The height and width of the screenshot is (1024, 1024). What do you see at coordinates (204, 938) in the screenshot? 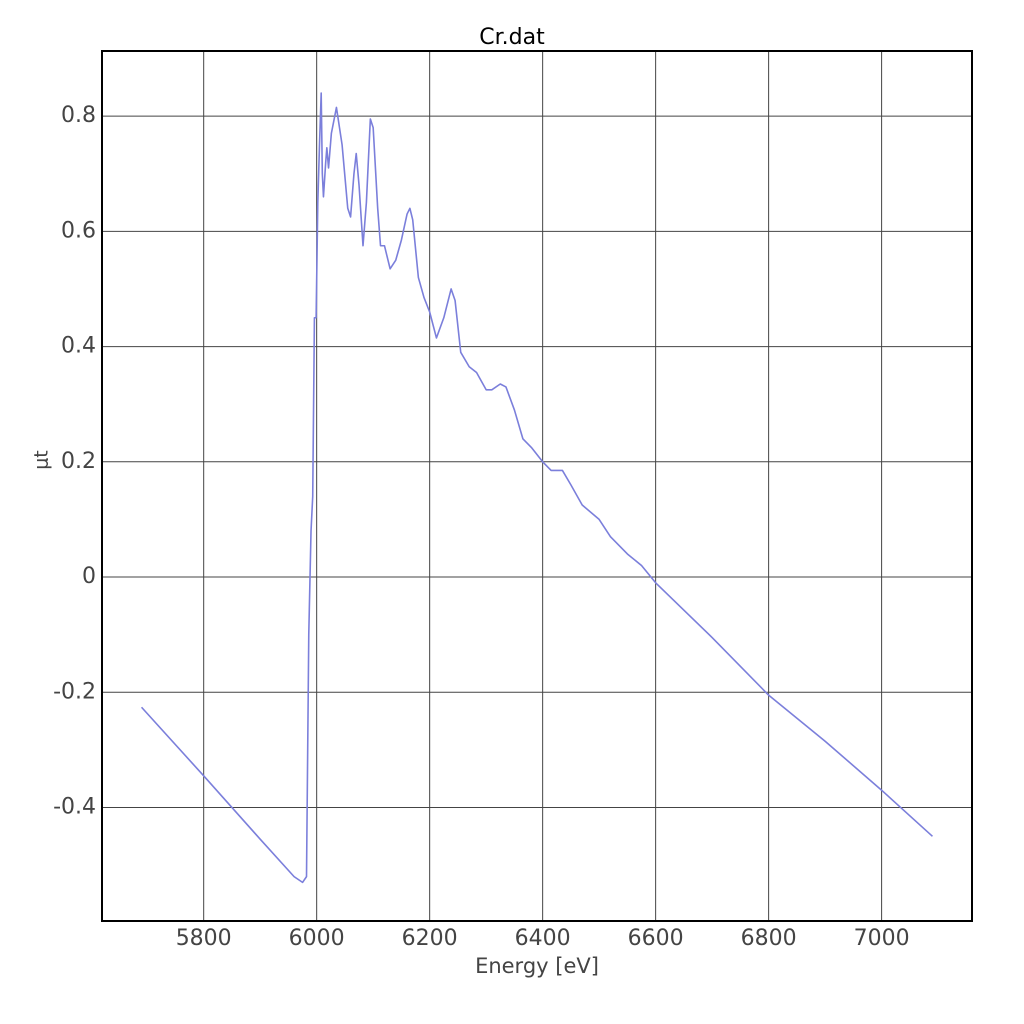
I see `x-tick-label: 5800` at bounding box center [204, 938].